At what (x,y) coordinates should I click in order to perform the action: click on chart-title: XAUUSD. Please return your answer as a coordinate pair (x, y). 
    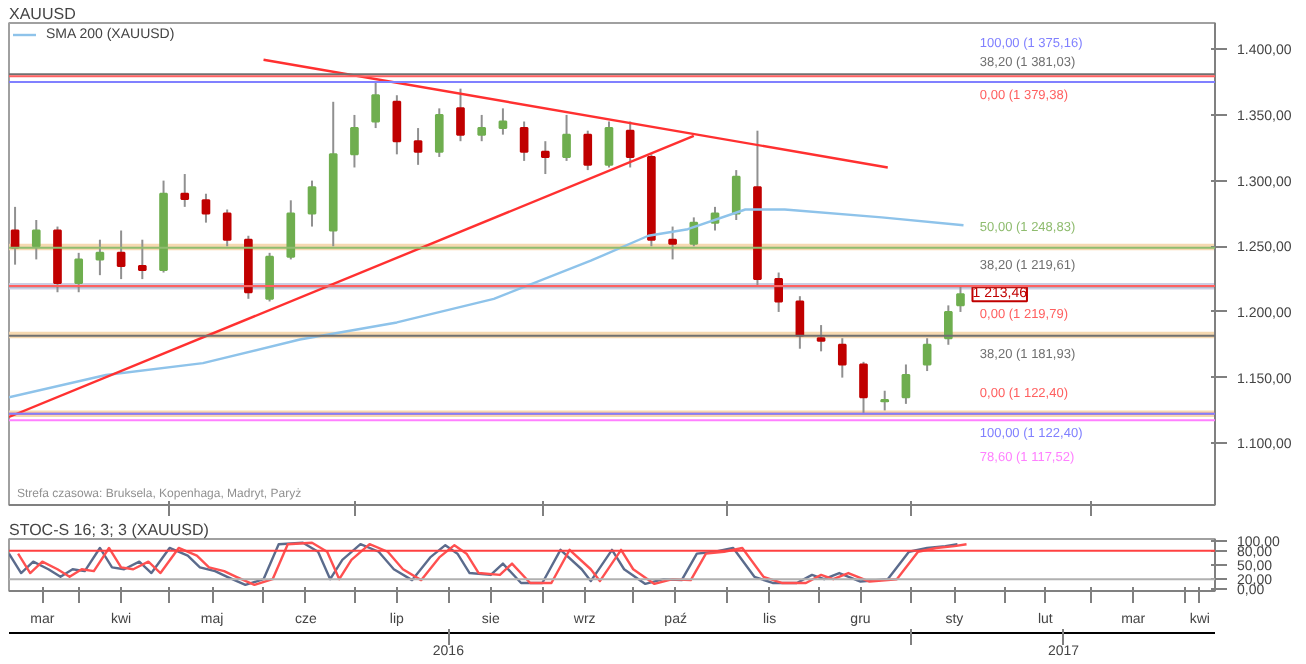
    Looking at the image, I should click on (43, 14).